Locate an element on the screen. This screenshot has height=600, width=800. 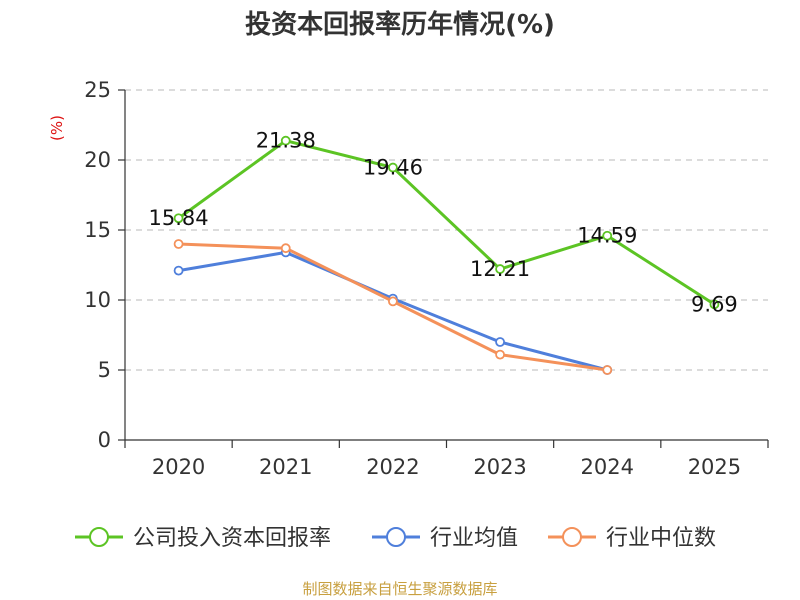
legend-label: 行业中位数 is located at coordinates (661, 538).